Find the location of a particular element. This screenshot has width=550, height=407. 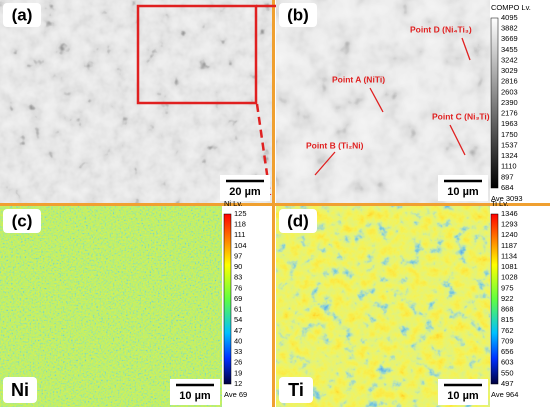

element-label: Ni is located at coordinates (20, 390).